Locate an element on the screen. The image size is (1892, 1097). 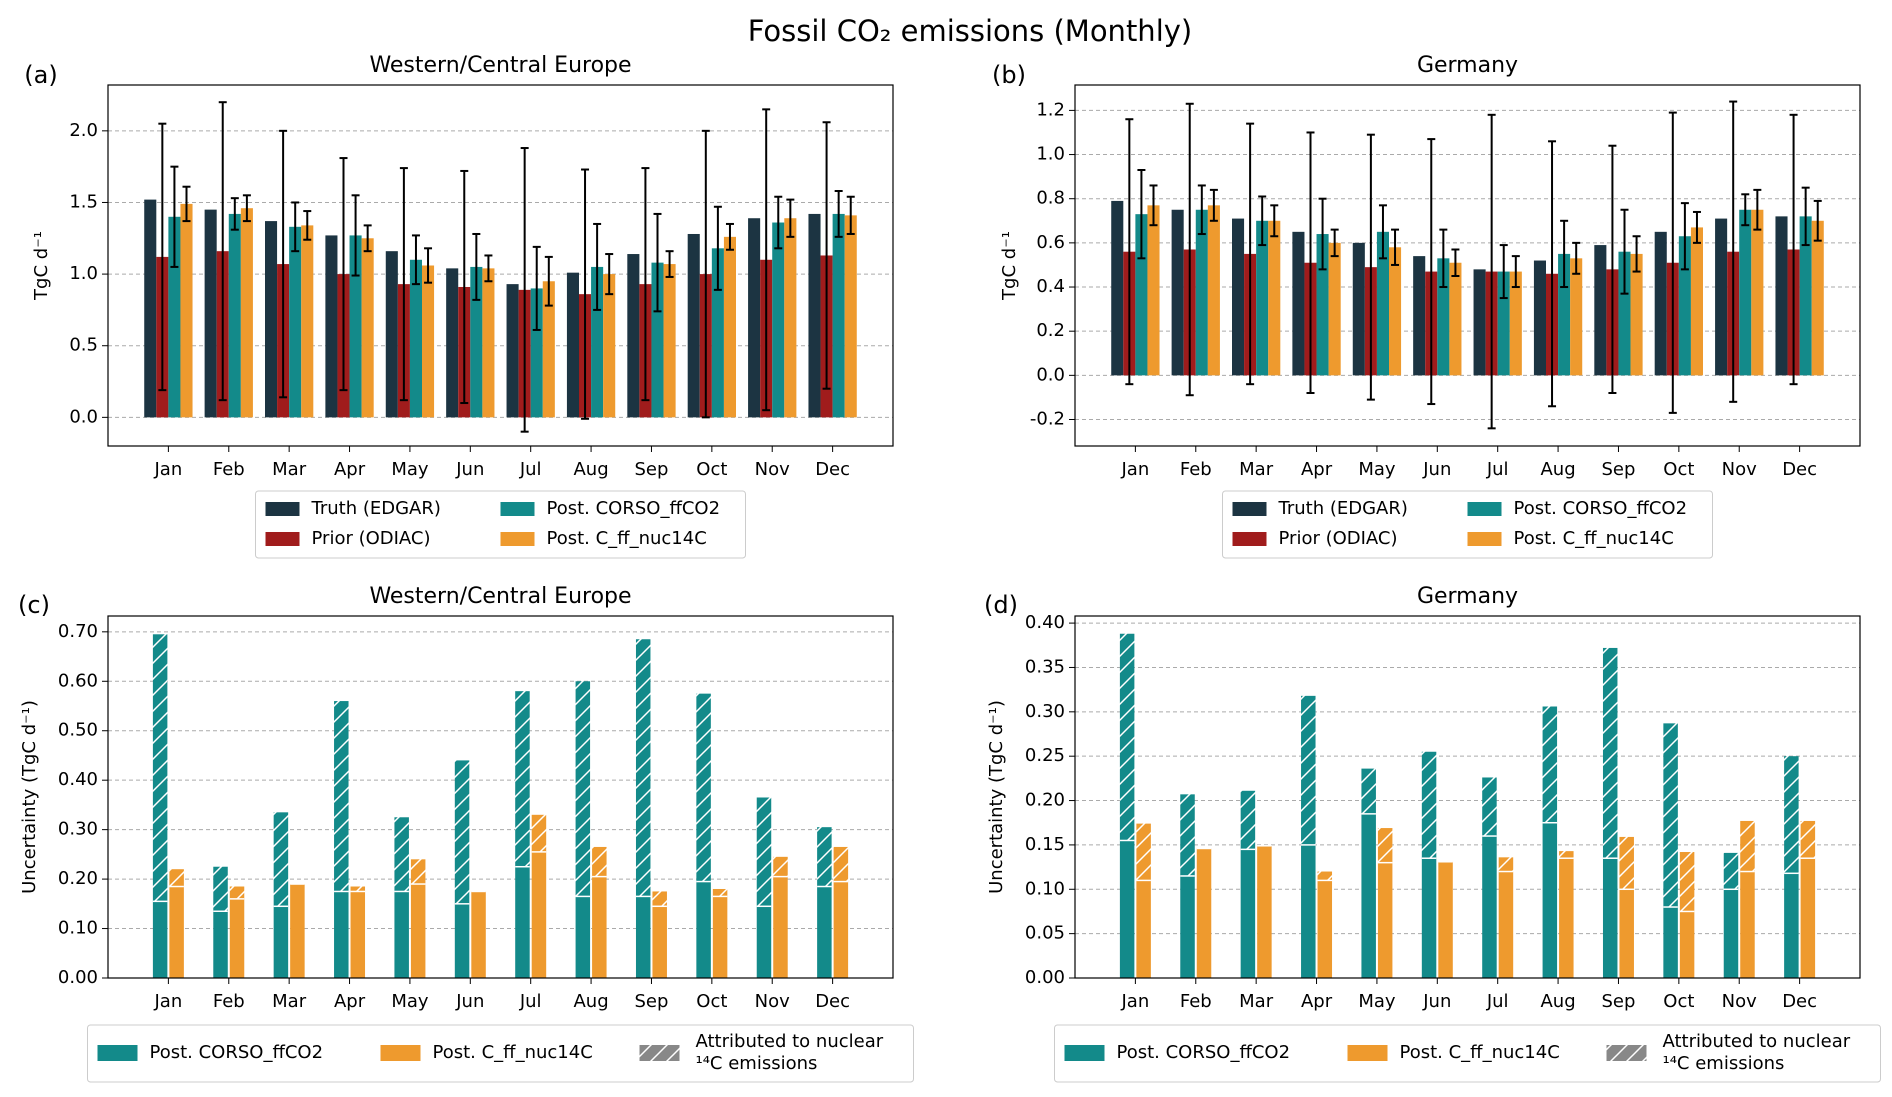
x-tick-label: Dec is located at coordinates (832, 469).